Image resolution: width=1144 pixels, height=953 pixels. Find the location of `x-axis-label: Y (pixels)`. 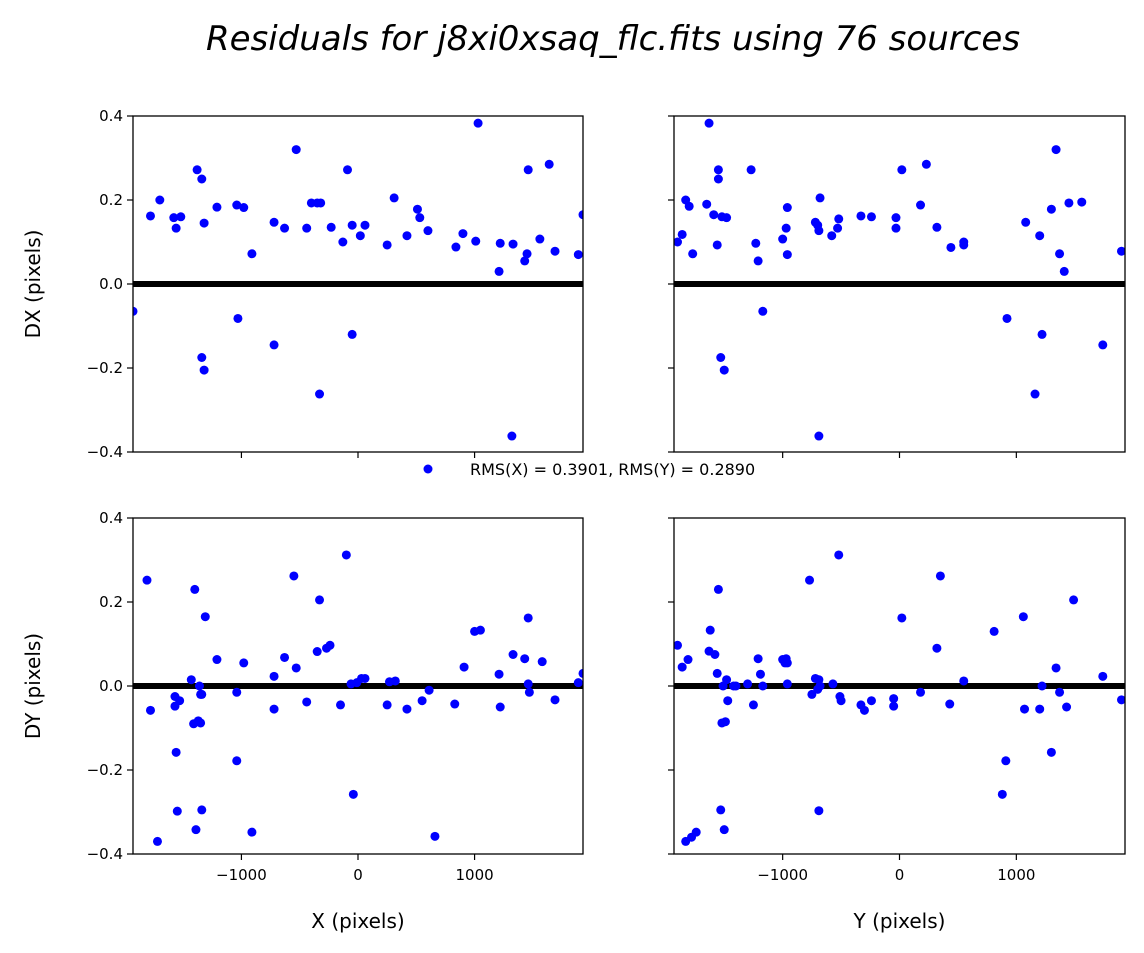

x-axis-label: Y (pixels) is located at coordinates (899, 921).